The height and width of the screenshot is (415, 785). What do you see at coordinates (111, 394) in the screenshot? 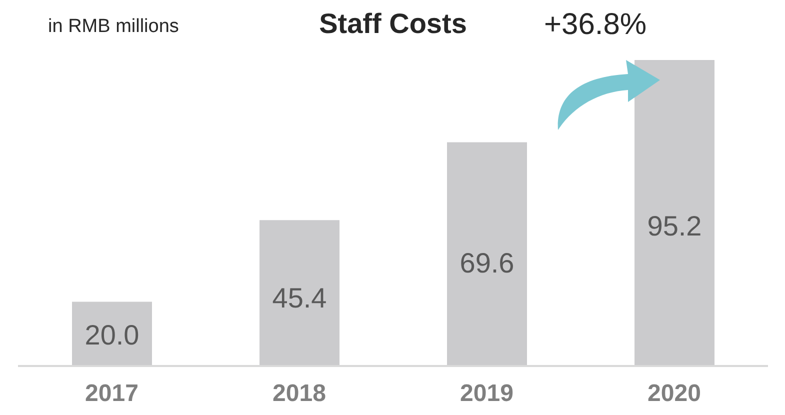
I see `x-tick-label: 2017` at bounding box center [111, 394].